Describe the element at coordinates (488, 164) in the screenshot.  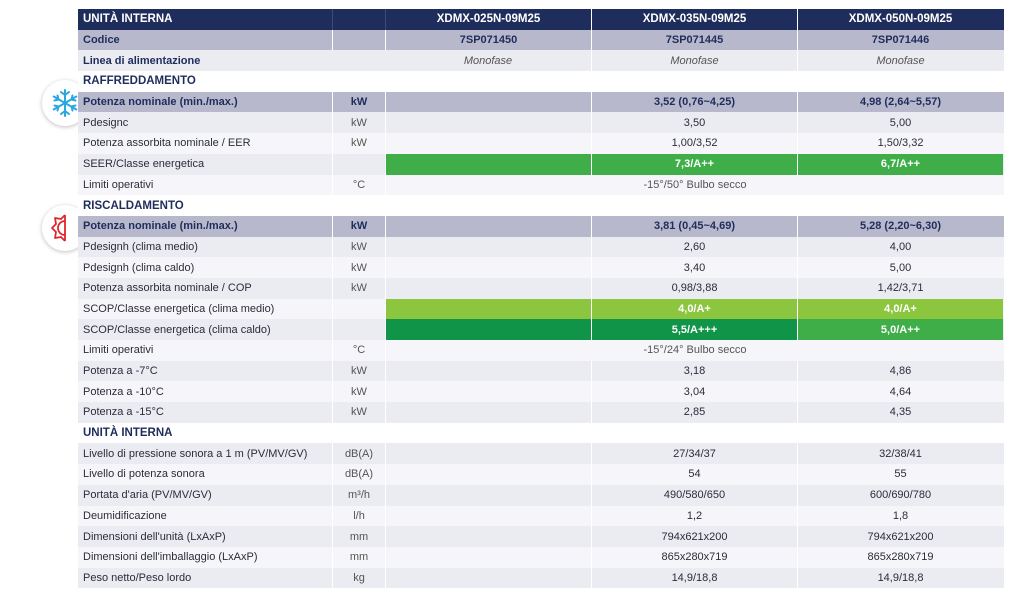
I see `energy-class-cell` at that location.